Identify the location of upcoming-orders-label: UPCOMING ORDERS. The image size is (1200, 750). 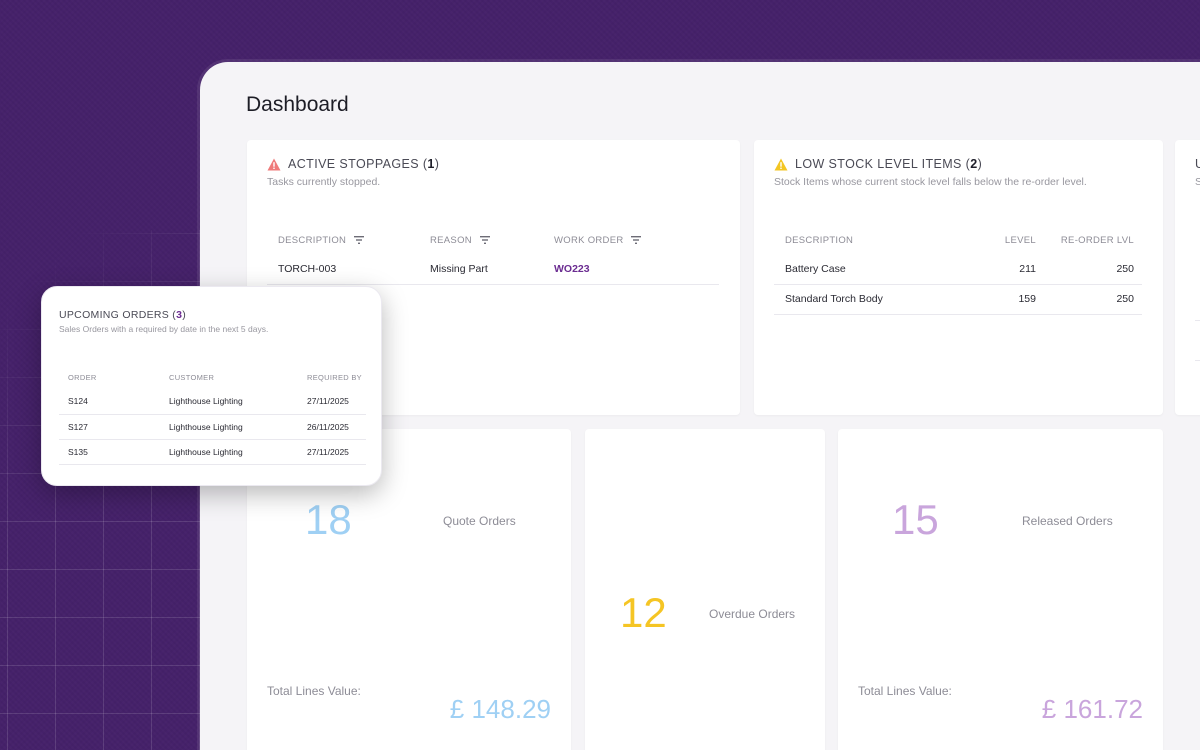
(114, 315).